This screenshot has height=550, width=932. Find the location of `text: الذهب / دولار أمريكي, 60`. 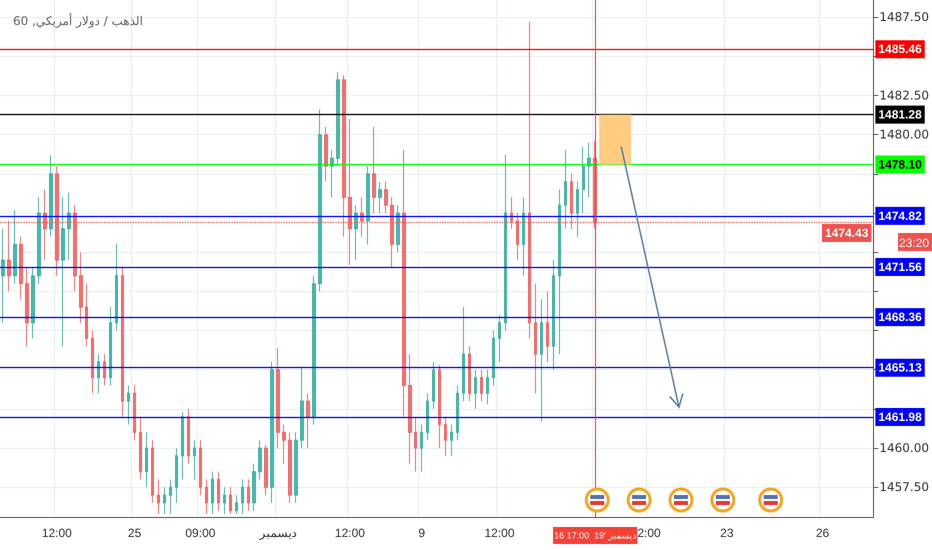

text: الذهب / دولار أمريكي, 60 is located at coordinates (78, 20).